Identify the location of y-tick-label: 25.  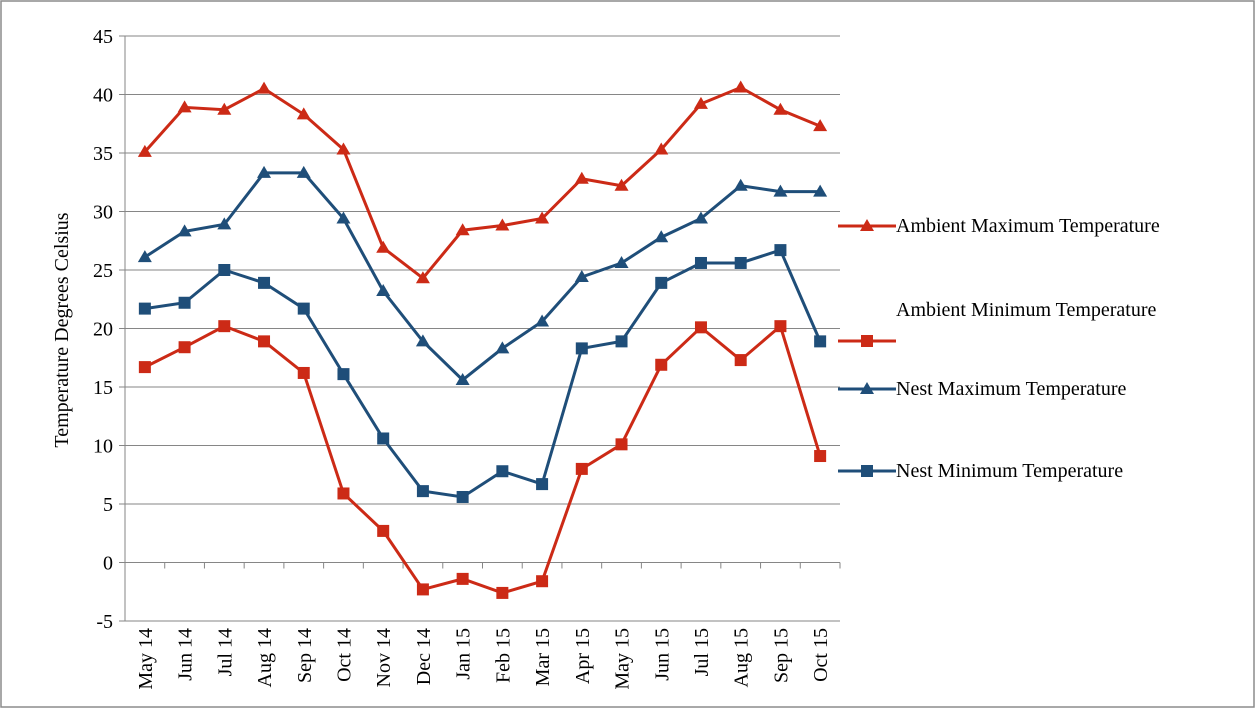
(103, 271).